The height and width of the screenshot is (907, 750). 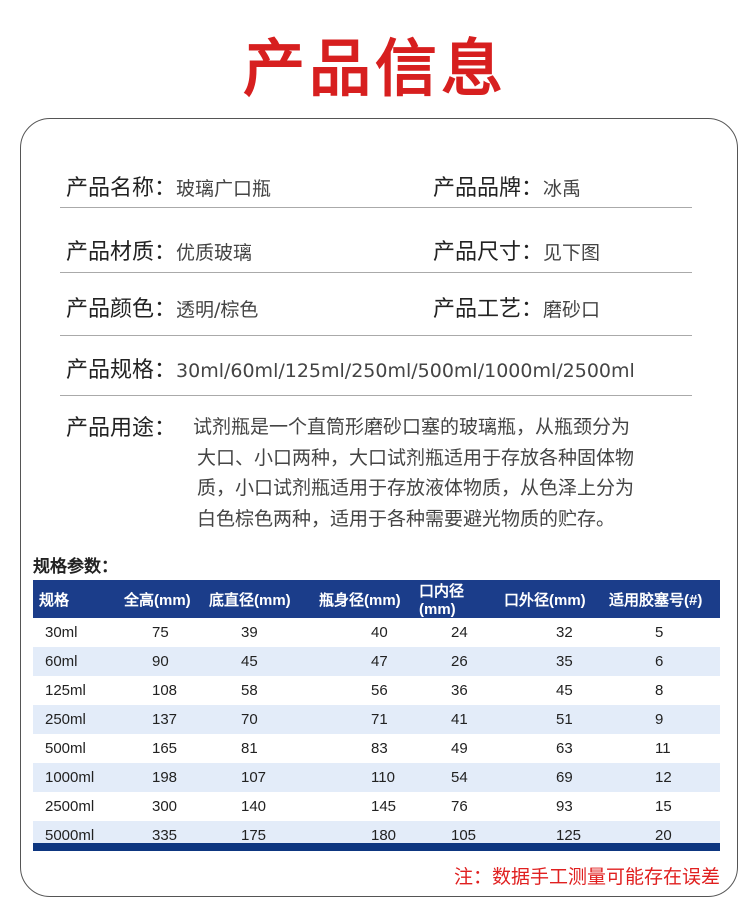 I want to click on table-row: 60ml 90 45 47 26 35 6, so click(x=376, y=661).